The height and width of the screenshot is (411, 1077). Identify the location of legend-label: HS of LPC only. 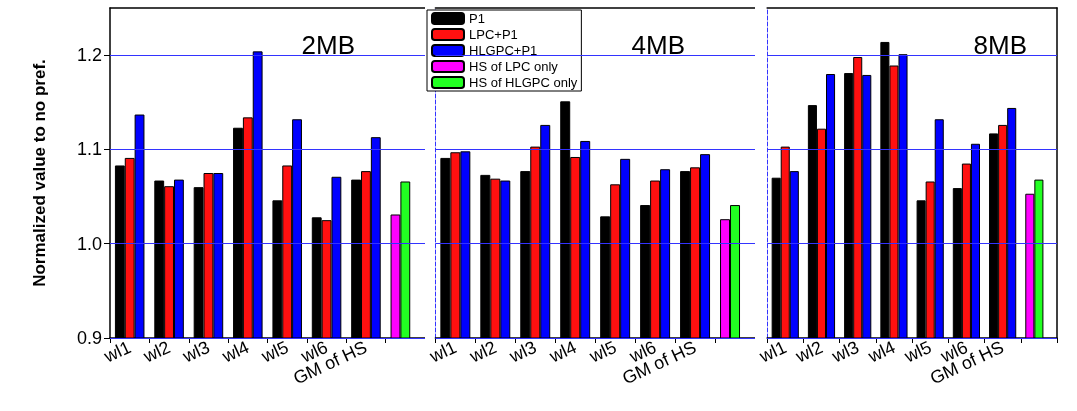
(514, 66).